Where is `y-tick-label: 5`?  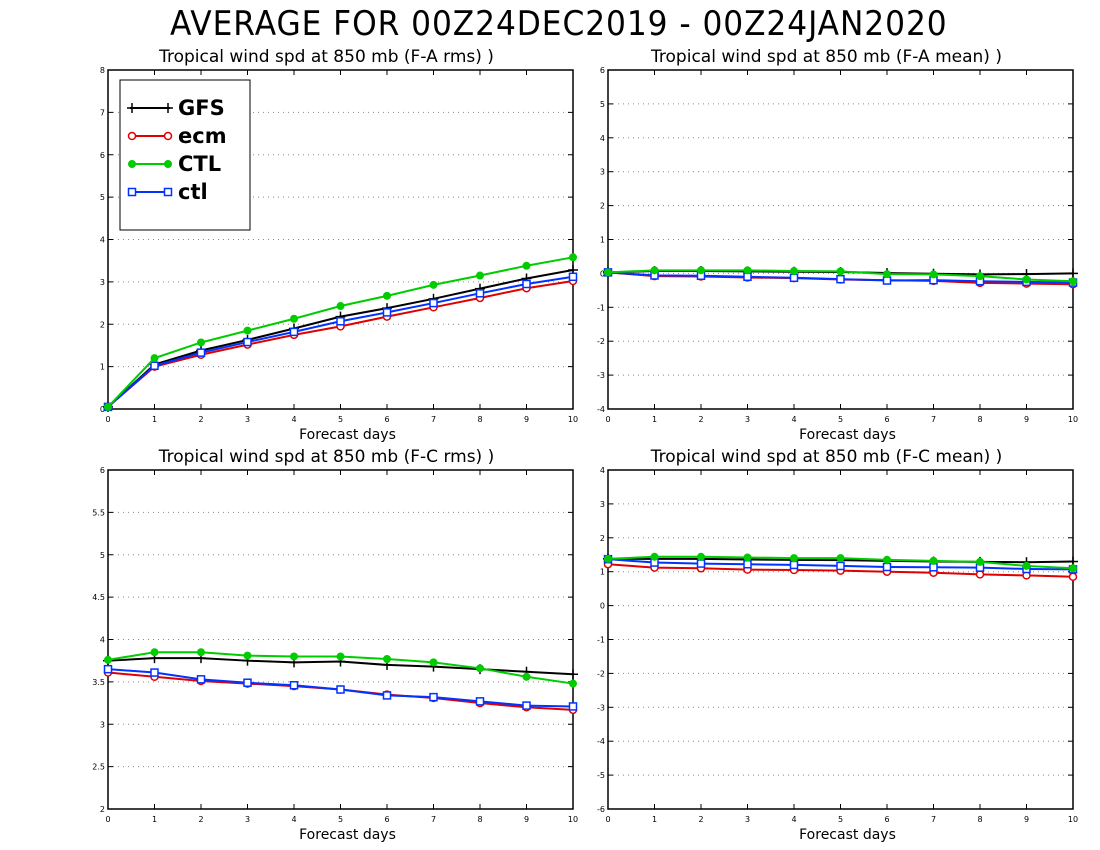 y-tick-label: 5 is located at coordinates (102, 555).